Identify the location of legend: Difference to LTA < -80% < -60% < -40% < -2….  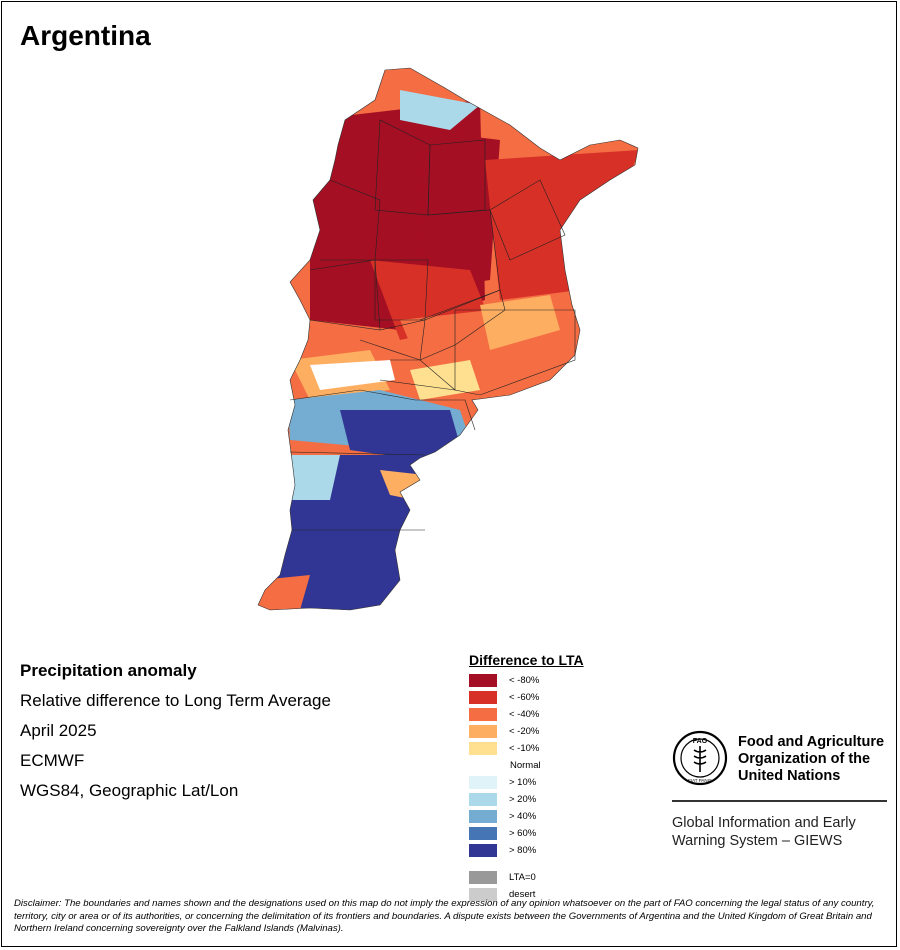
(569, 777).